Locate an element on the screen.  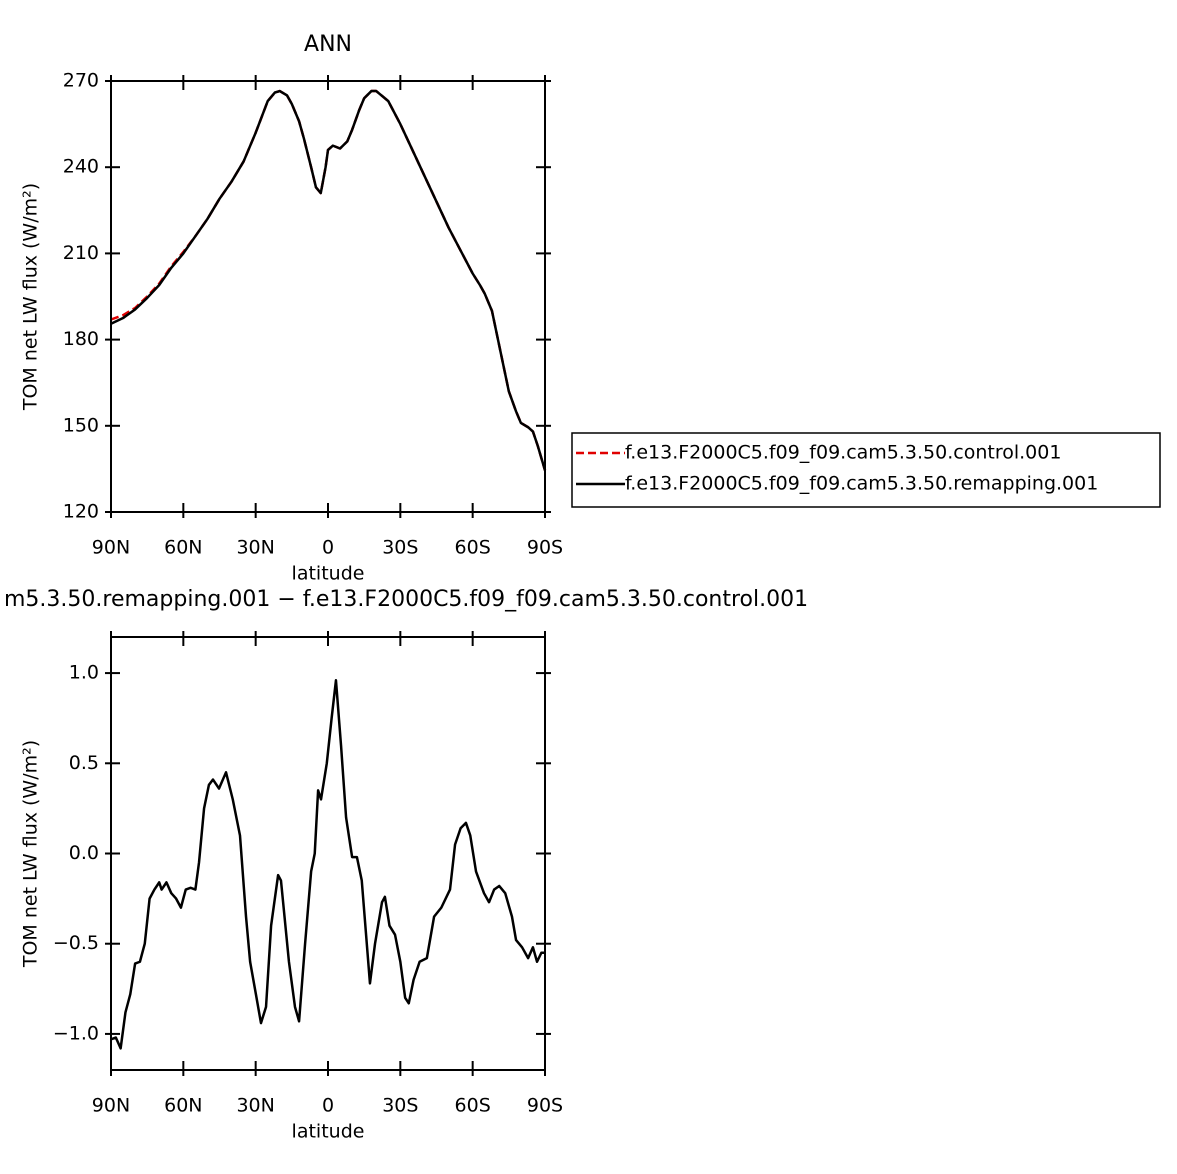
legend-box is located at coordinates (866, 470).